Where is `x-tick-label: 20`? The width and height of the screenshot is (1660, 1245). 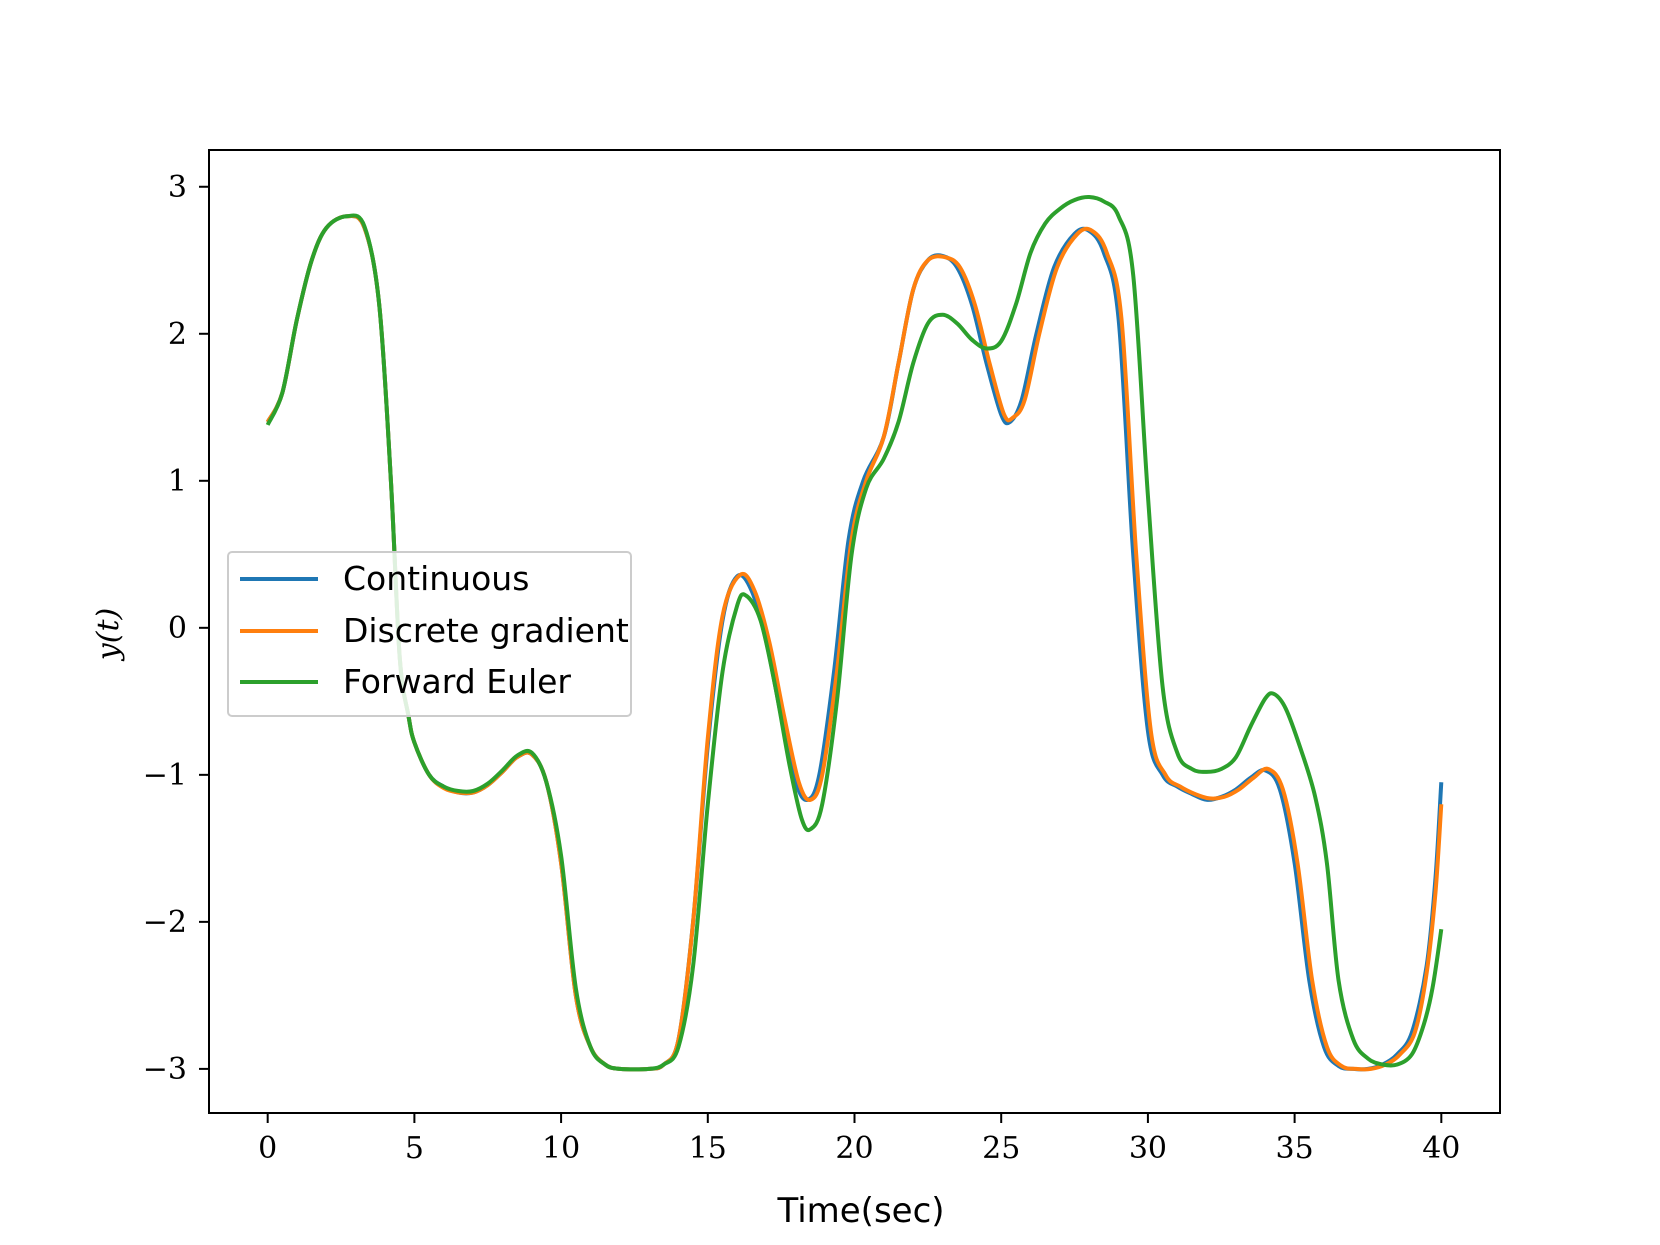 x-tick-label: 20 is located at coordinates (854, 1148).